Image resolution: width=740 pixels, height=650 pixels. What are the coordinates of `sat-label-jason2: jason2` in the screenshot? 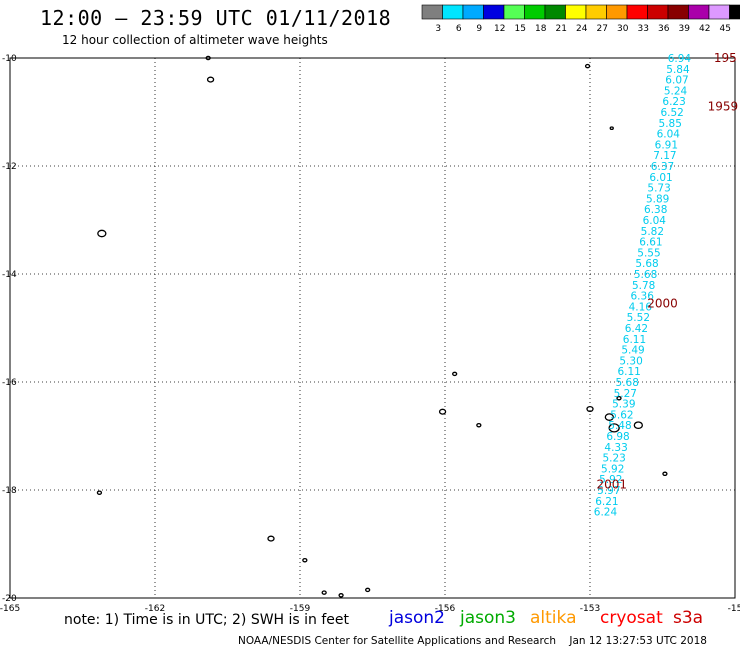 It's located at (417, 618).